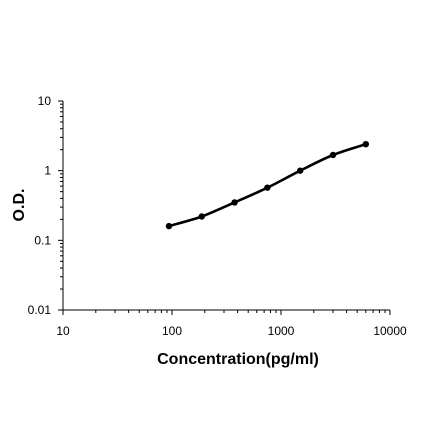 This screenshot has width=421, height=421. Describe the element at coordinates (42, 240) in the screenshot. I see `y-tick-label: 0.1` at that location.